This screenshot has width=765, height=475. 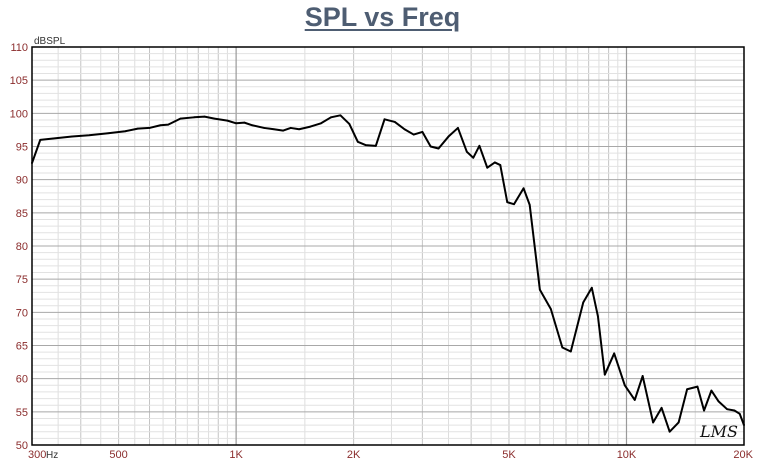 I want to click on x-tick-label: 20K, so click(x=743, y=455).